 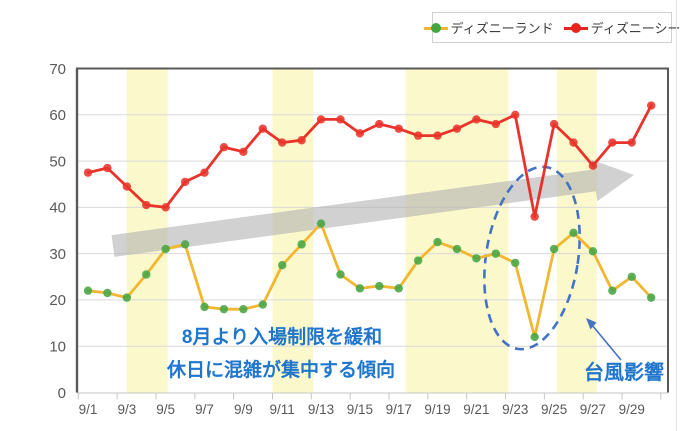 I want to click on annotation-easing-text: 8月より入場制限を緩和, so click(x=282, y=337).